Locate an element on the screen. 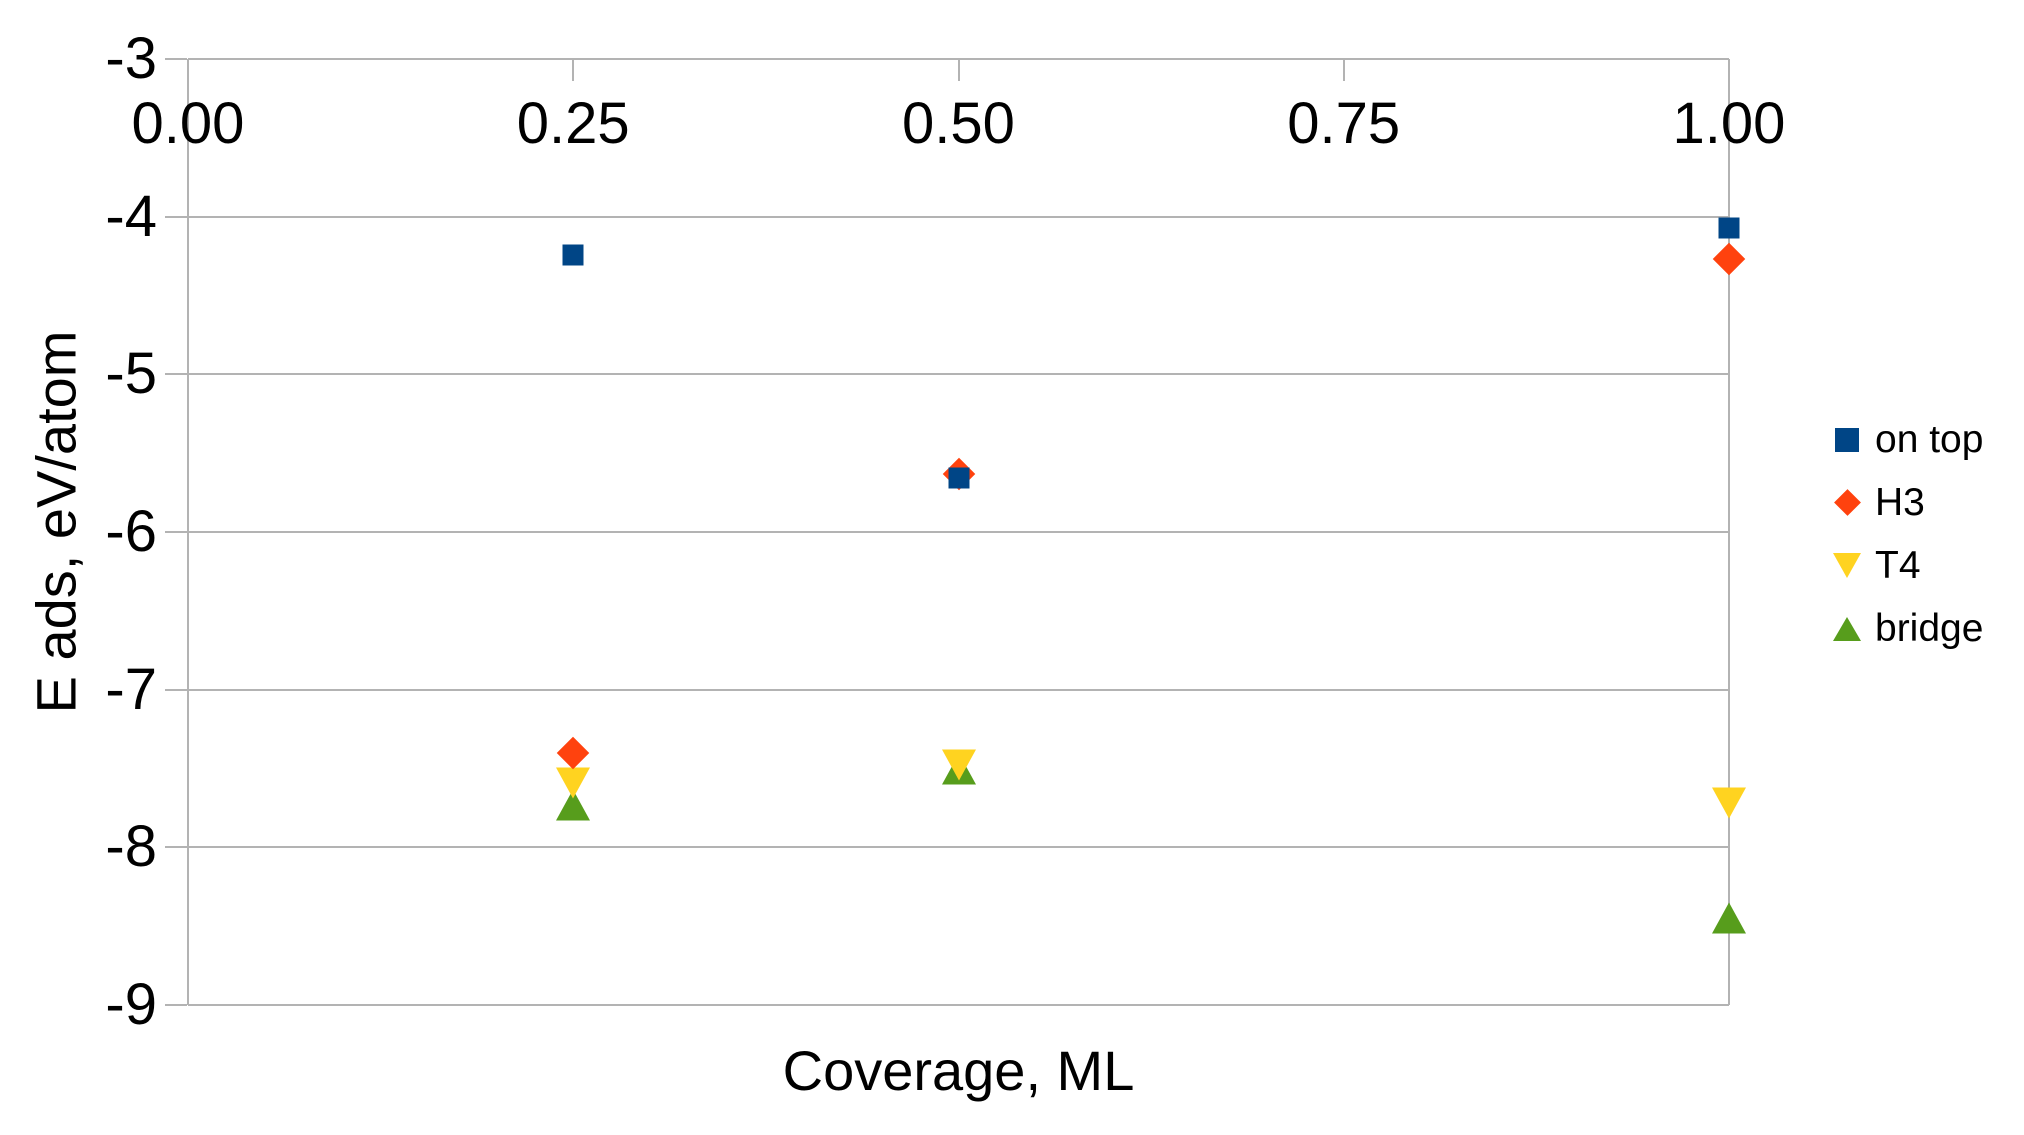 The width and height of the screenshot is (2024, 1135). legend-swatch-t4 is located at coordinates (1847, 565).